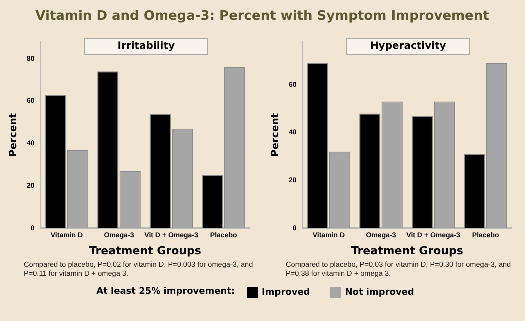 The height and width of the screenshot is (321, 525). What do you see at coordinates (285, 292) in the screenshot?
I see `legend-label: Improved` at bounding box center [285, 292].